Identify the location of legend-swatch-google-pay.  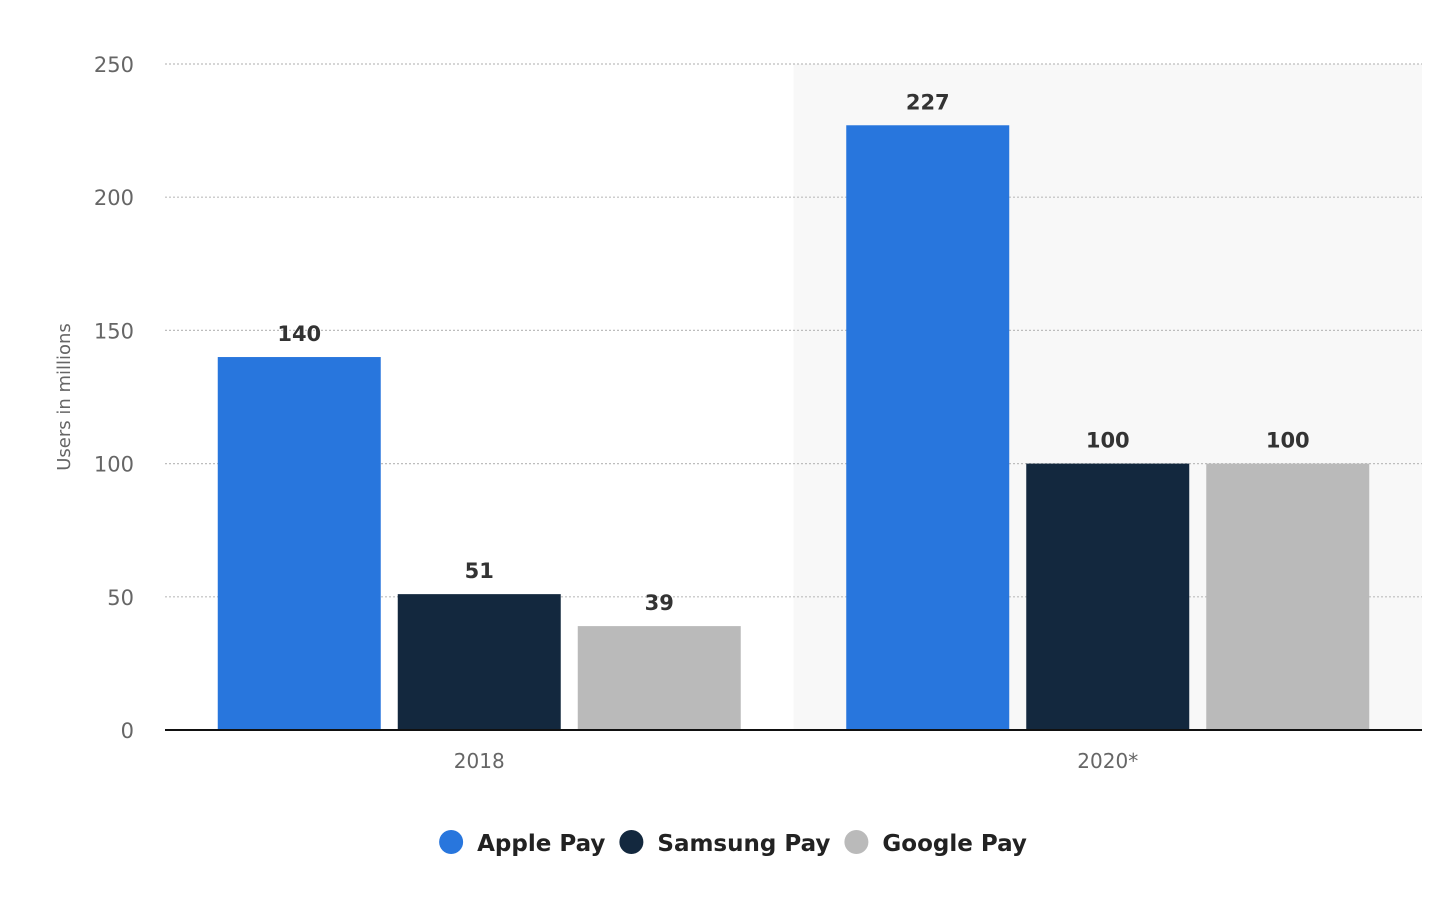
(856, 842).